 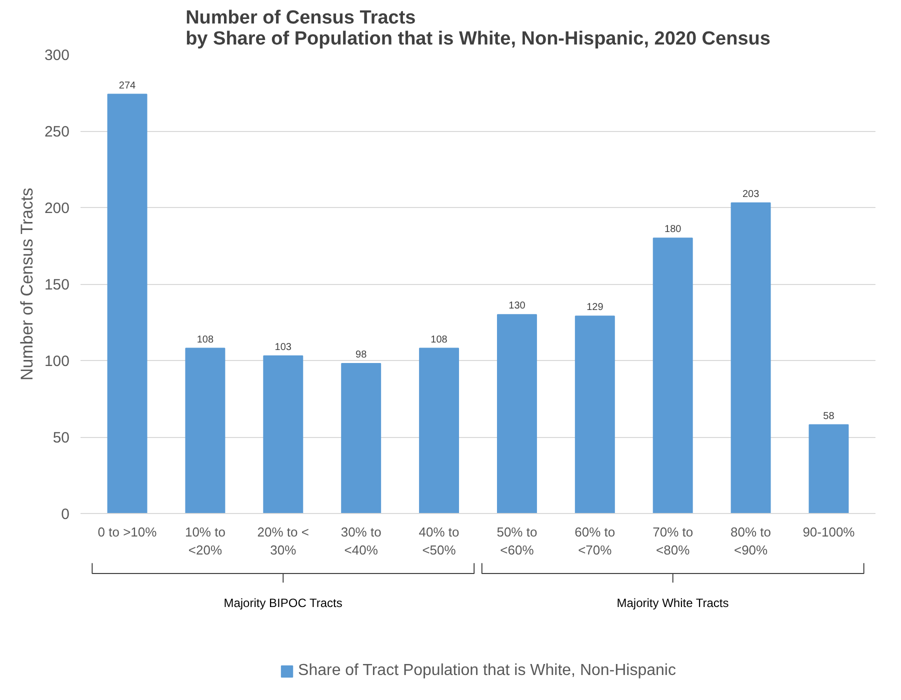 I want to click on x-tick-label: 70% to <80%, so click(x=673, y=541).